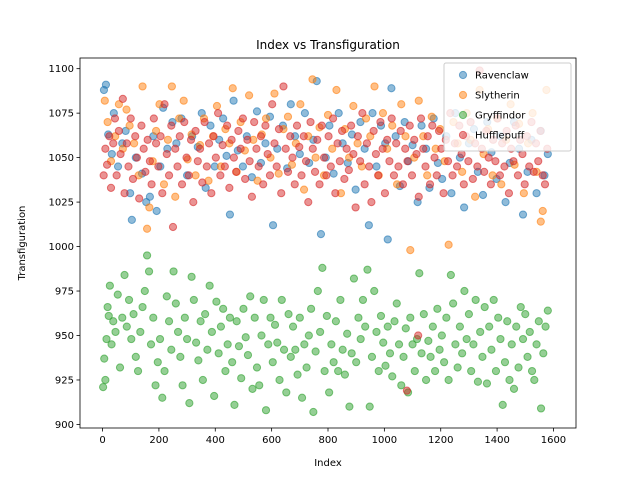 This screenshot has height=480, width=640. What do you see at coordinates (328, 45) in the screenshot?
I see `chart-title: Index vs Transfiguration` at bounding box center [328, 45].